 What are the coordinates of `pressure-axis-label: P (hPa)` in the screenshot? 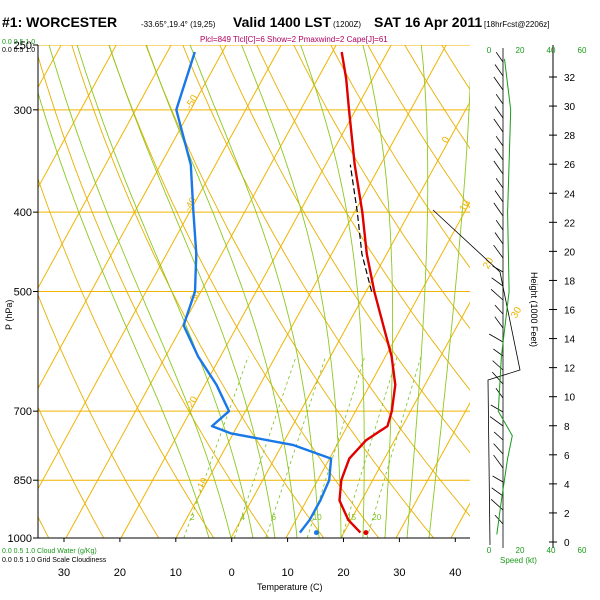 It's located at (9, 315).